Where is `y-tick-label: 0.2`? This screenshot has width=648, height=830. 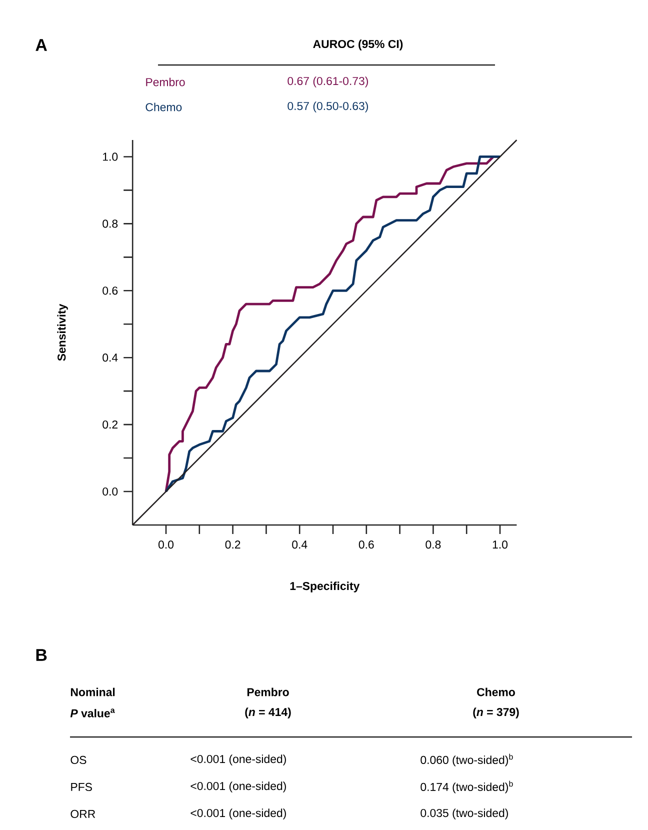
y-tick-label: 0.2 is located at coordinates (110, 424).